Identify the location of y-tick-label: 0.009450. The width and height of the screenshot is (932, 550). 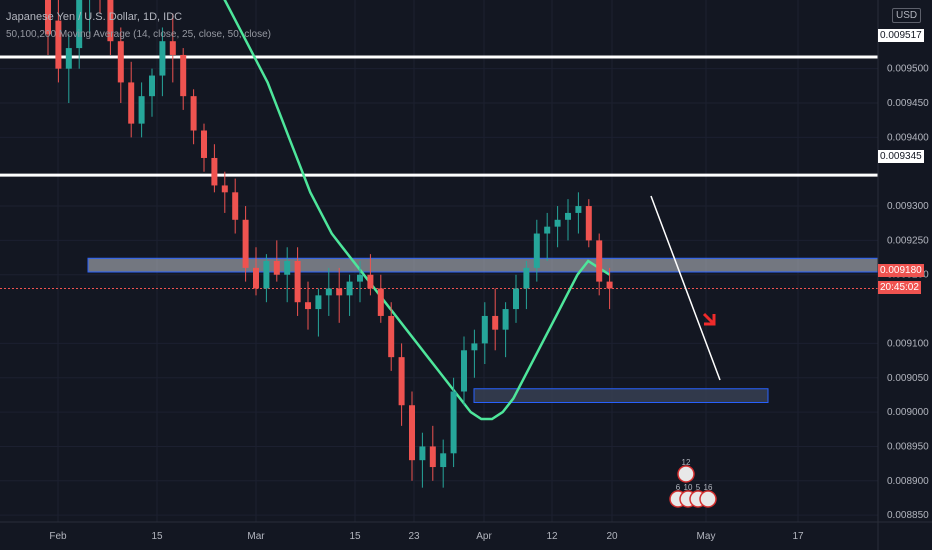
(908, 103).